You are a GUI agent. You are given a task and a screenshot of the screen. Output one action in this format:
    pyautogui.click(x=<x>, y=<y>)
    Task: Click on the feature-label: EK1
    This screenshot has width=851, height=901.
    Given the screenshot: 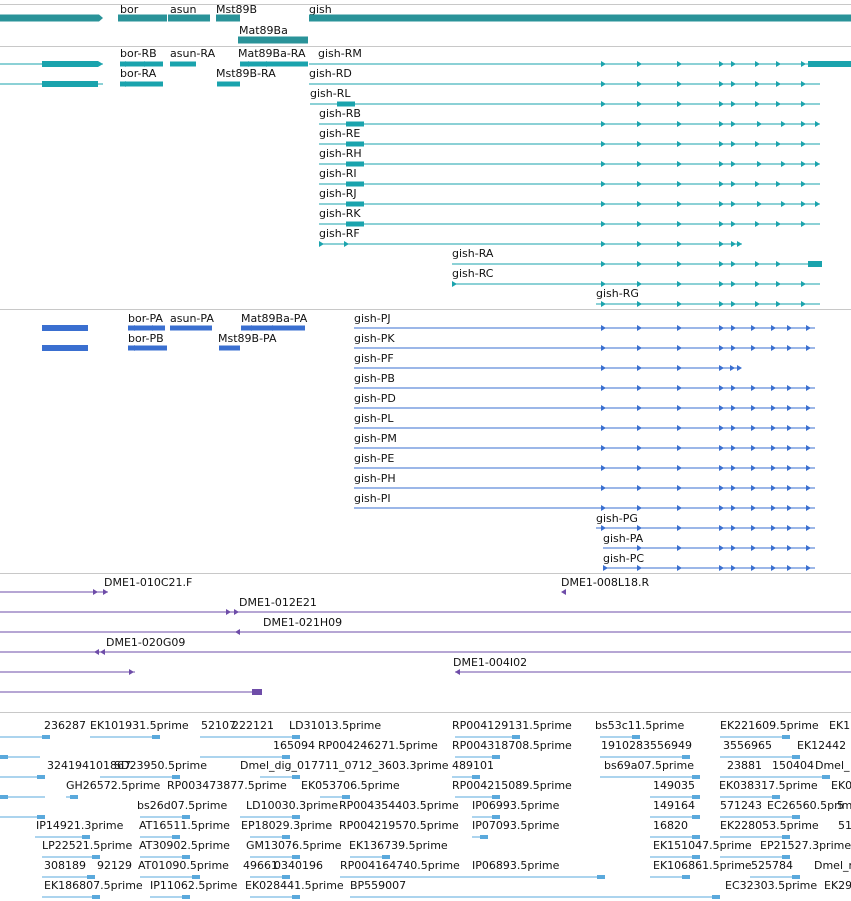 What is the action you would take?
    pyautogui.click(x=839, y=725)
    